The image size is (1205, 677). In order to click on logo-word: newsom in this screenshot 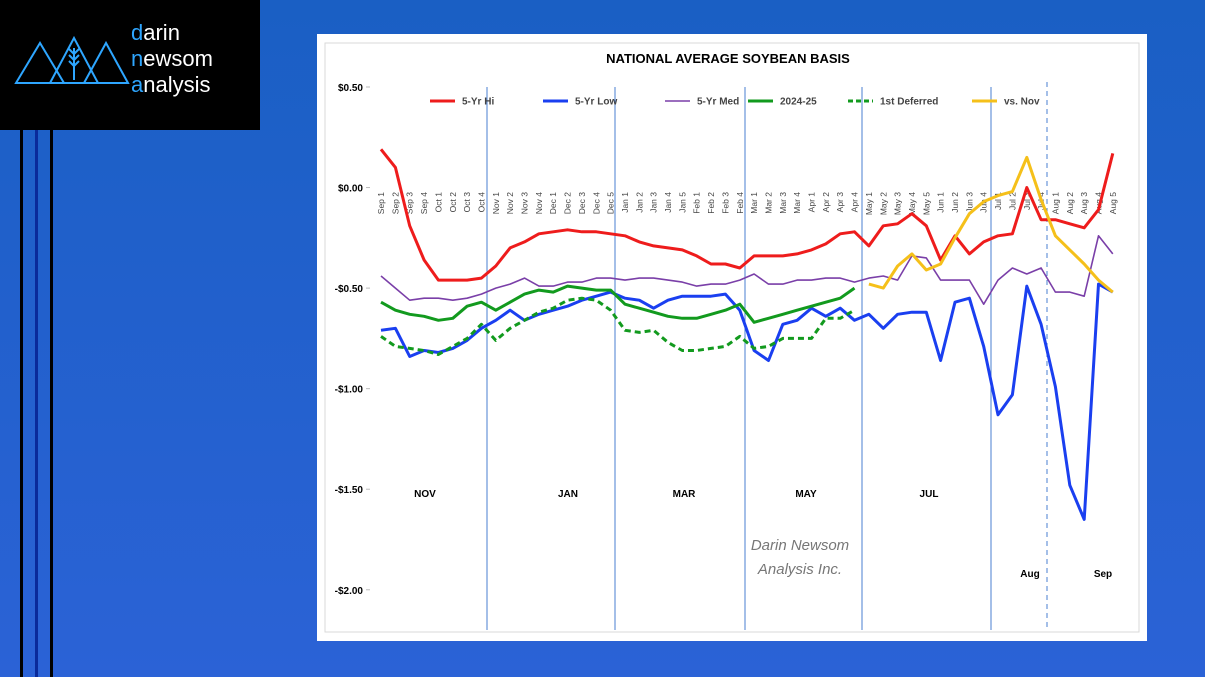, I will do `click(172, 58)`.